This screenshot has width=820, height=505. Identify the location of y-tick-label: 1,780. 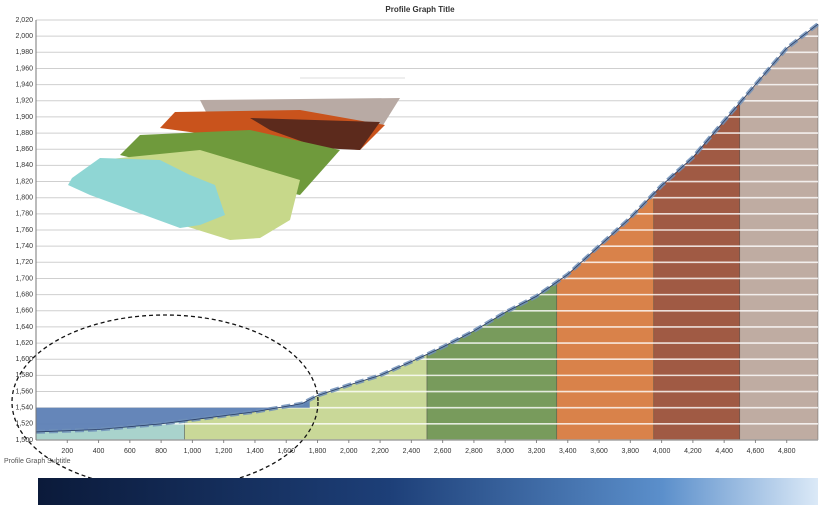
(24, 214).